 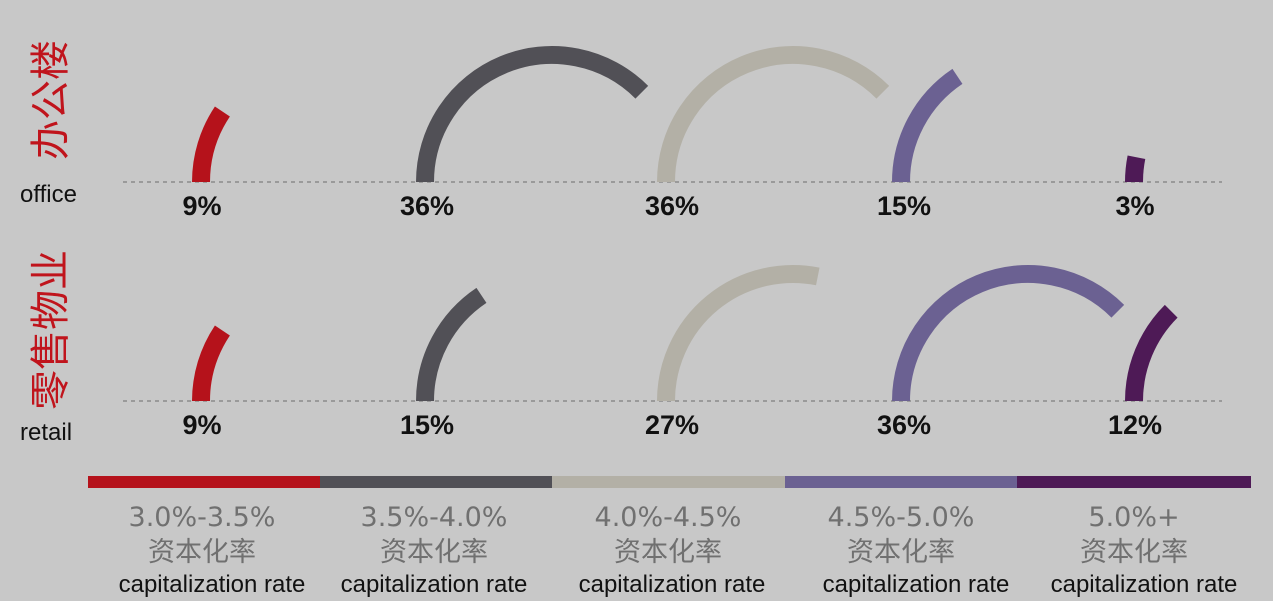 I want to click on value-label: 3%, so click(x=1134, y=206).